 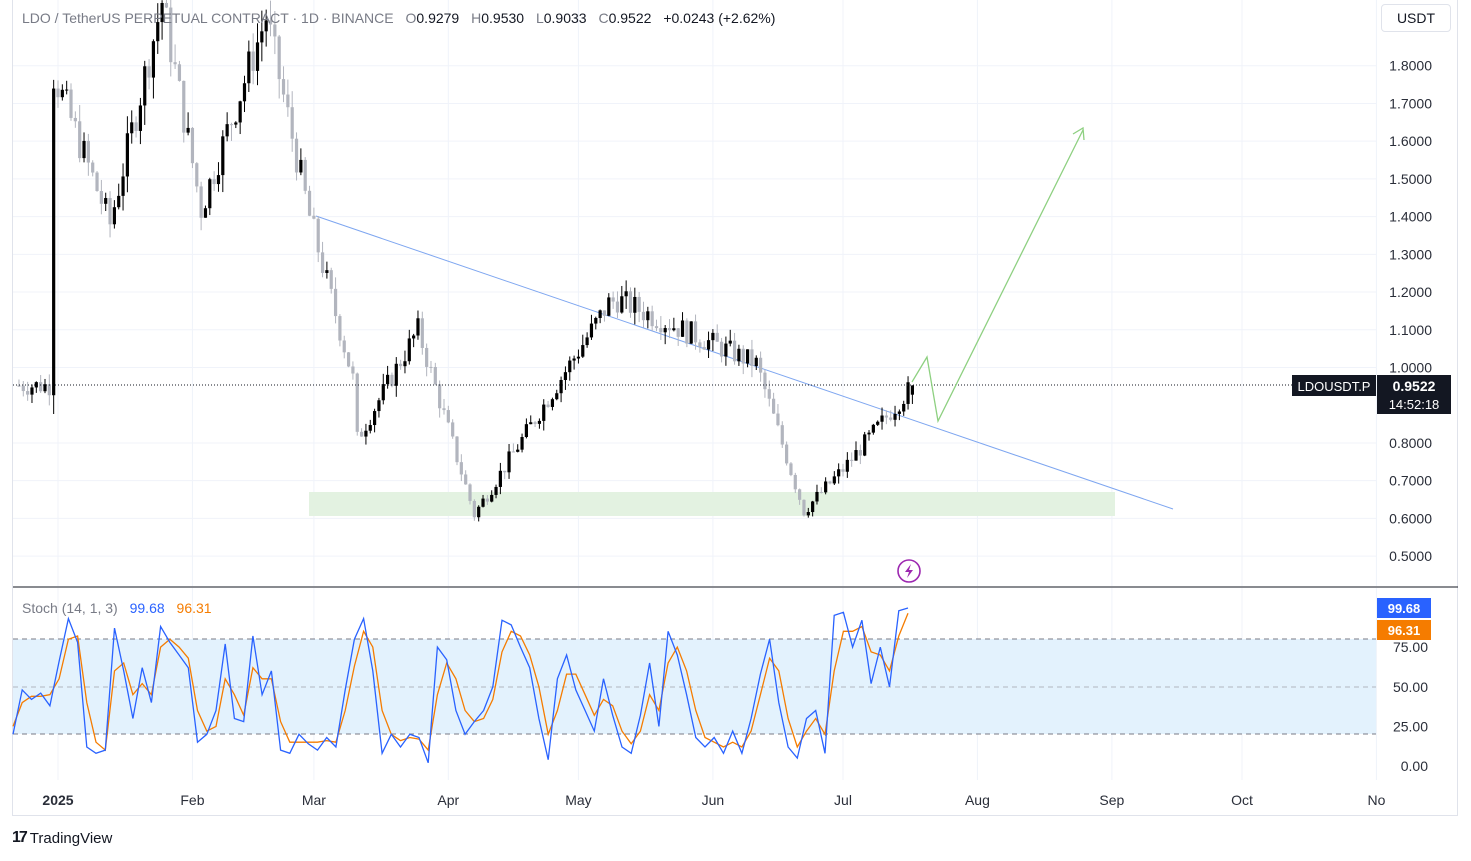 What do you see at coordinates (713, 800) in the screenshot?
I see `time-axis: 2025 Feb Mar Apr May Jun Jul Aug Sep Oct No` at bounding box center [713, 800].